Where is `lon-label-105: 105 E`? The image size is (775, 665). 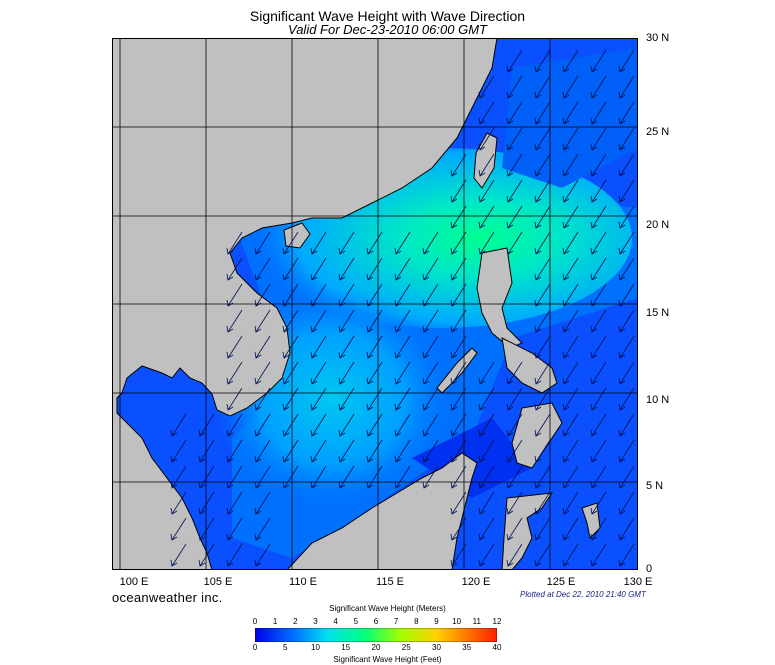
lon-label-105: 105 E is located at coordinates (218, 582).